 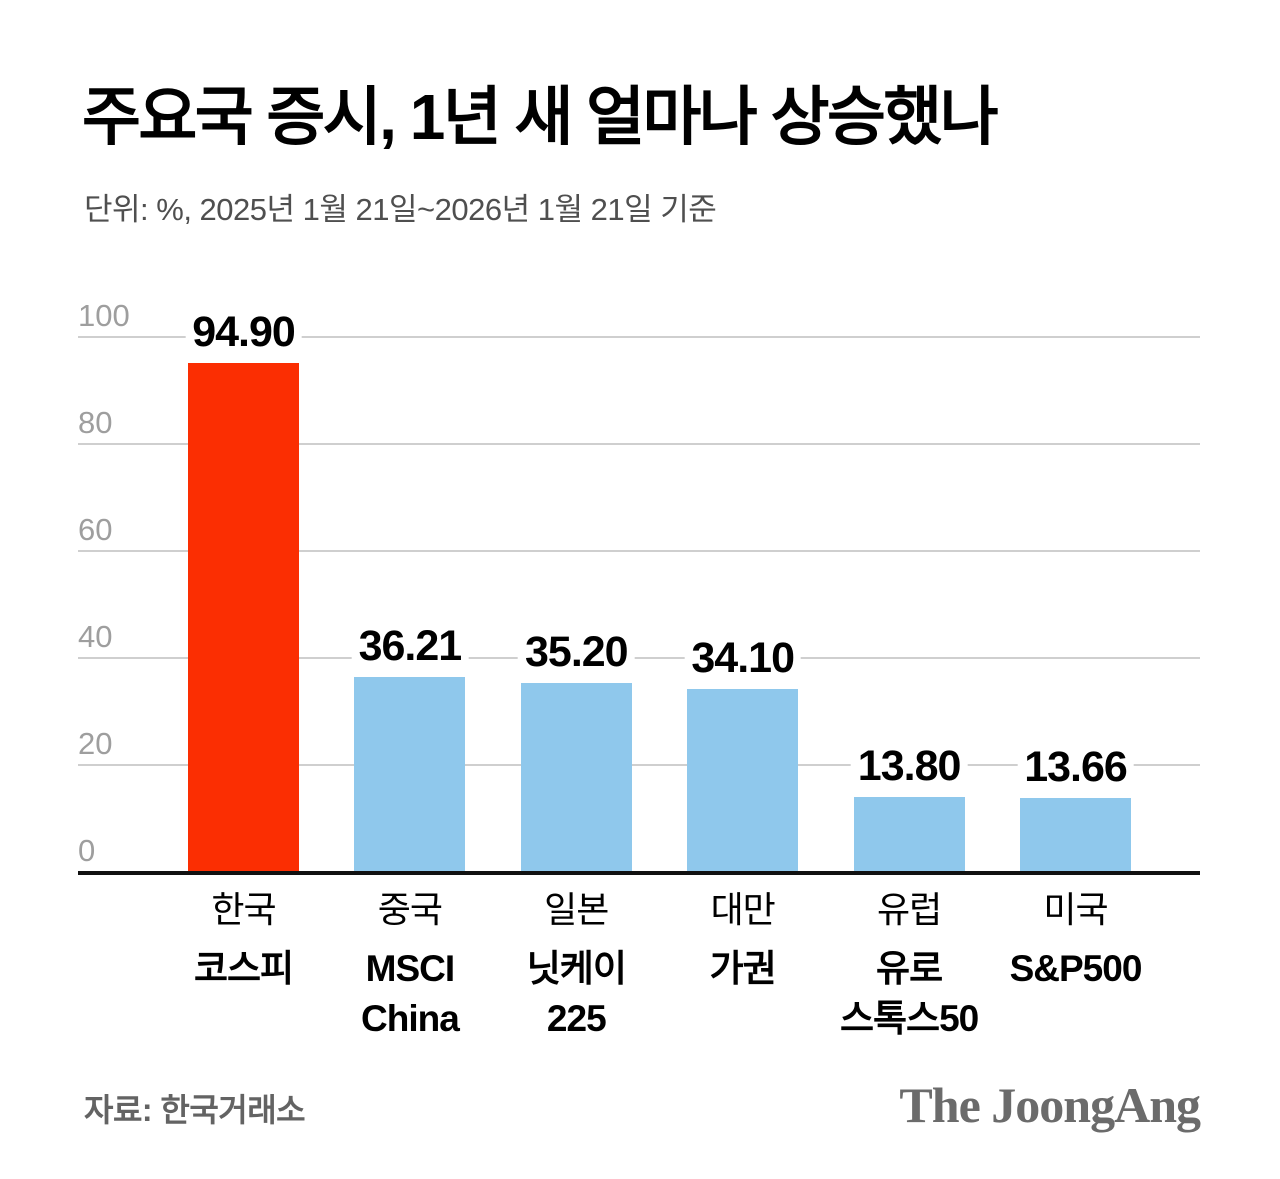 I want to click on bar-value-label: 13.66, so click(x=1075, y=767).